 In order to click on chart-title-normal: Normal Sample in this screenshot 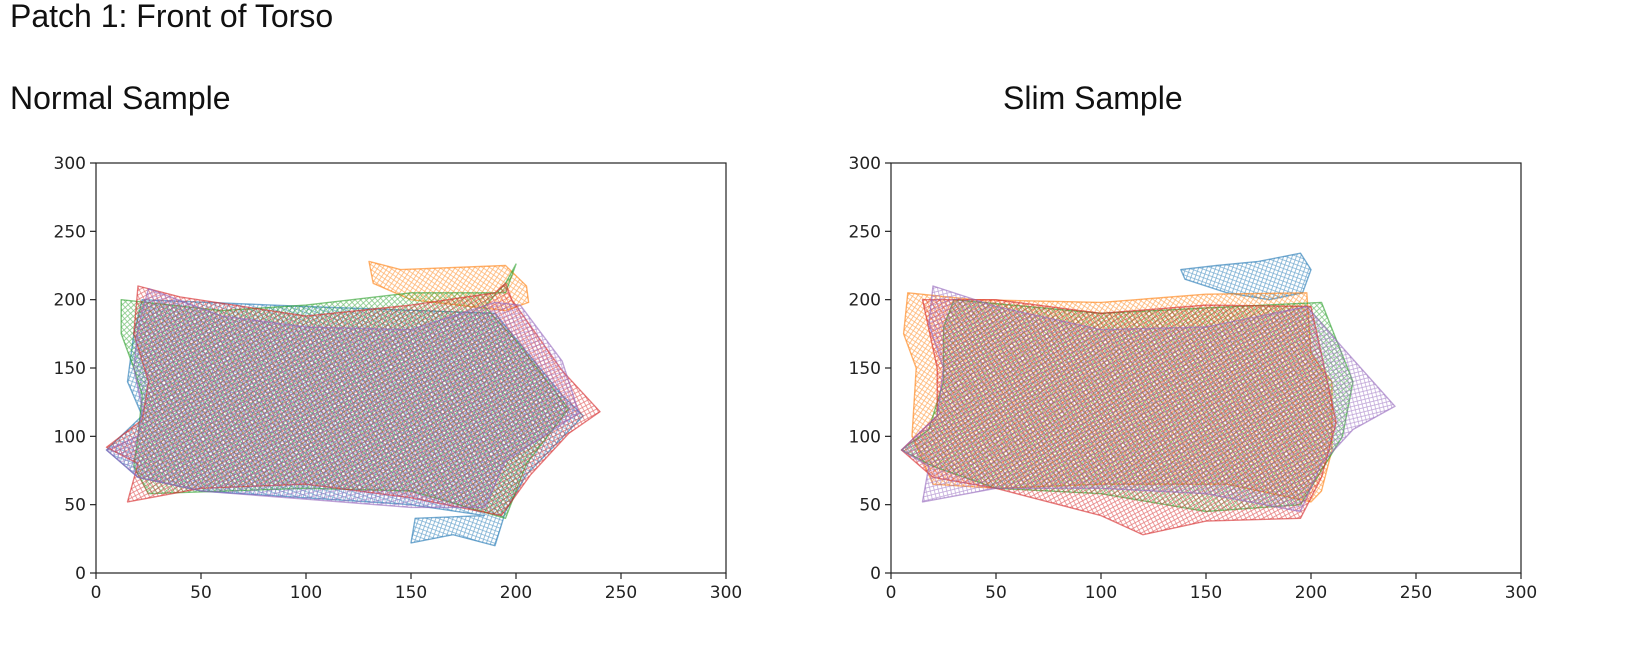, I will do `click(120, 98)`.